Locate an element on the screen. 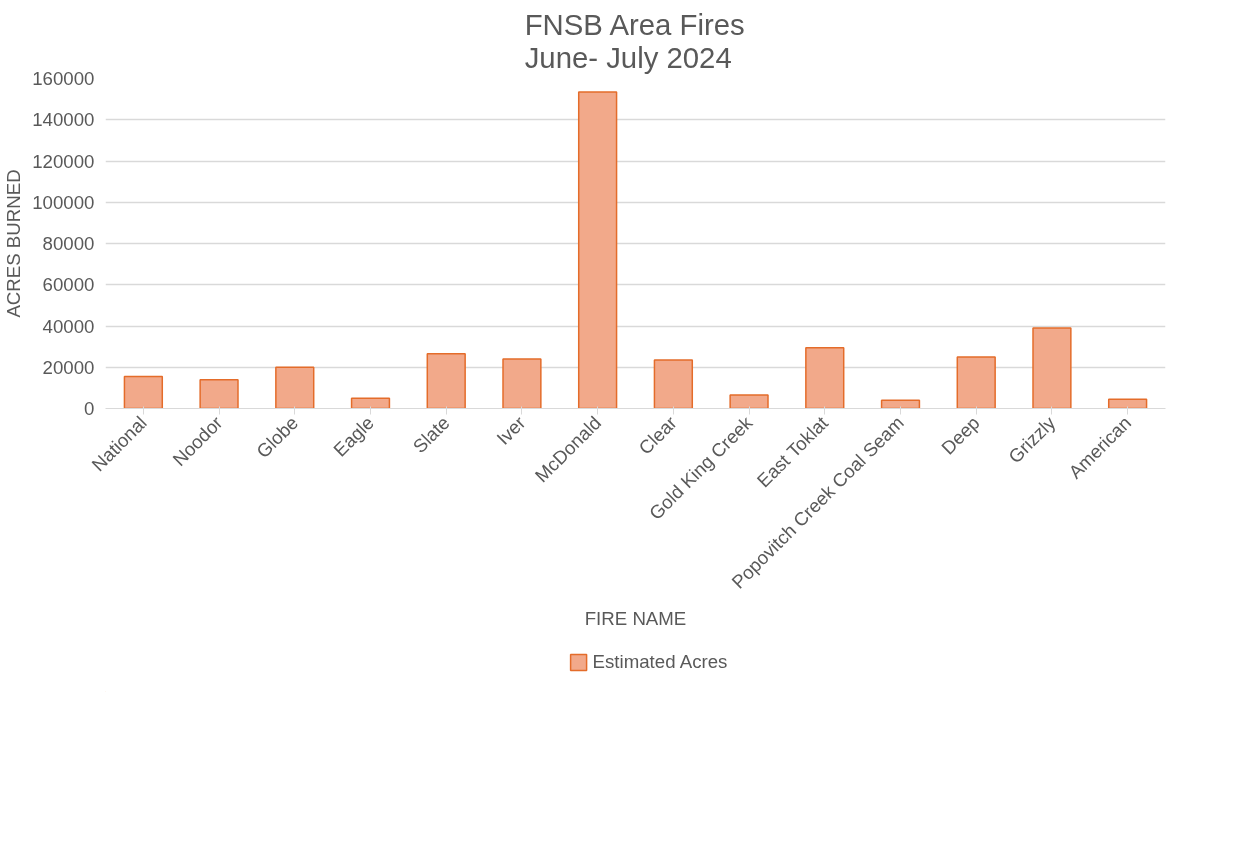 The width and height of the screenshot is (1254, 854). y-tick-label: 60000 is located at coordinates (68, 285).